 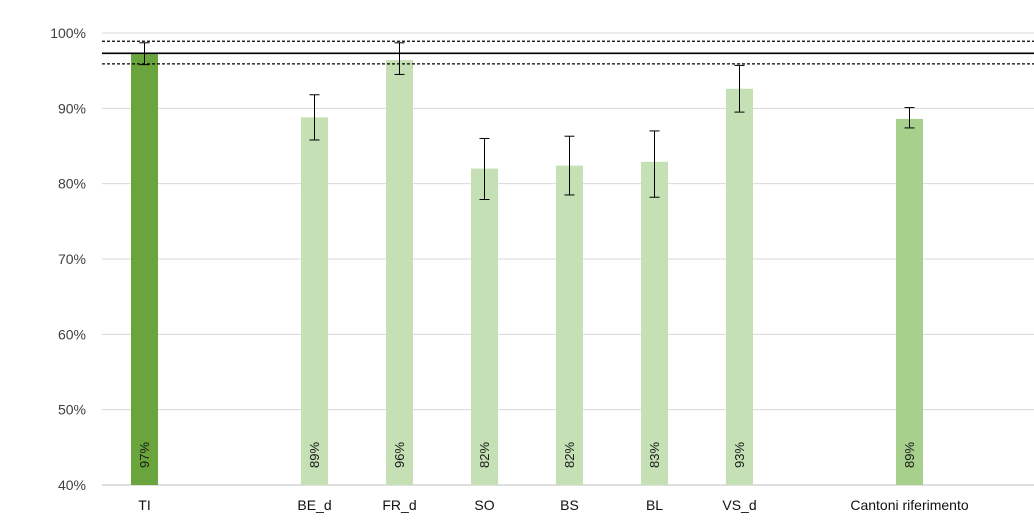 I want to click on x-category-label: BS, so click(x=569, y=505).